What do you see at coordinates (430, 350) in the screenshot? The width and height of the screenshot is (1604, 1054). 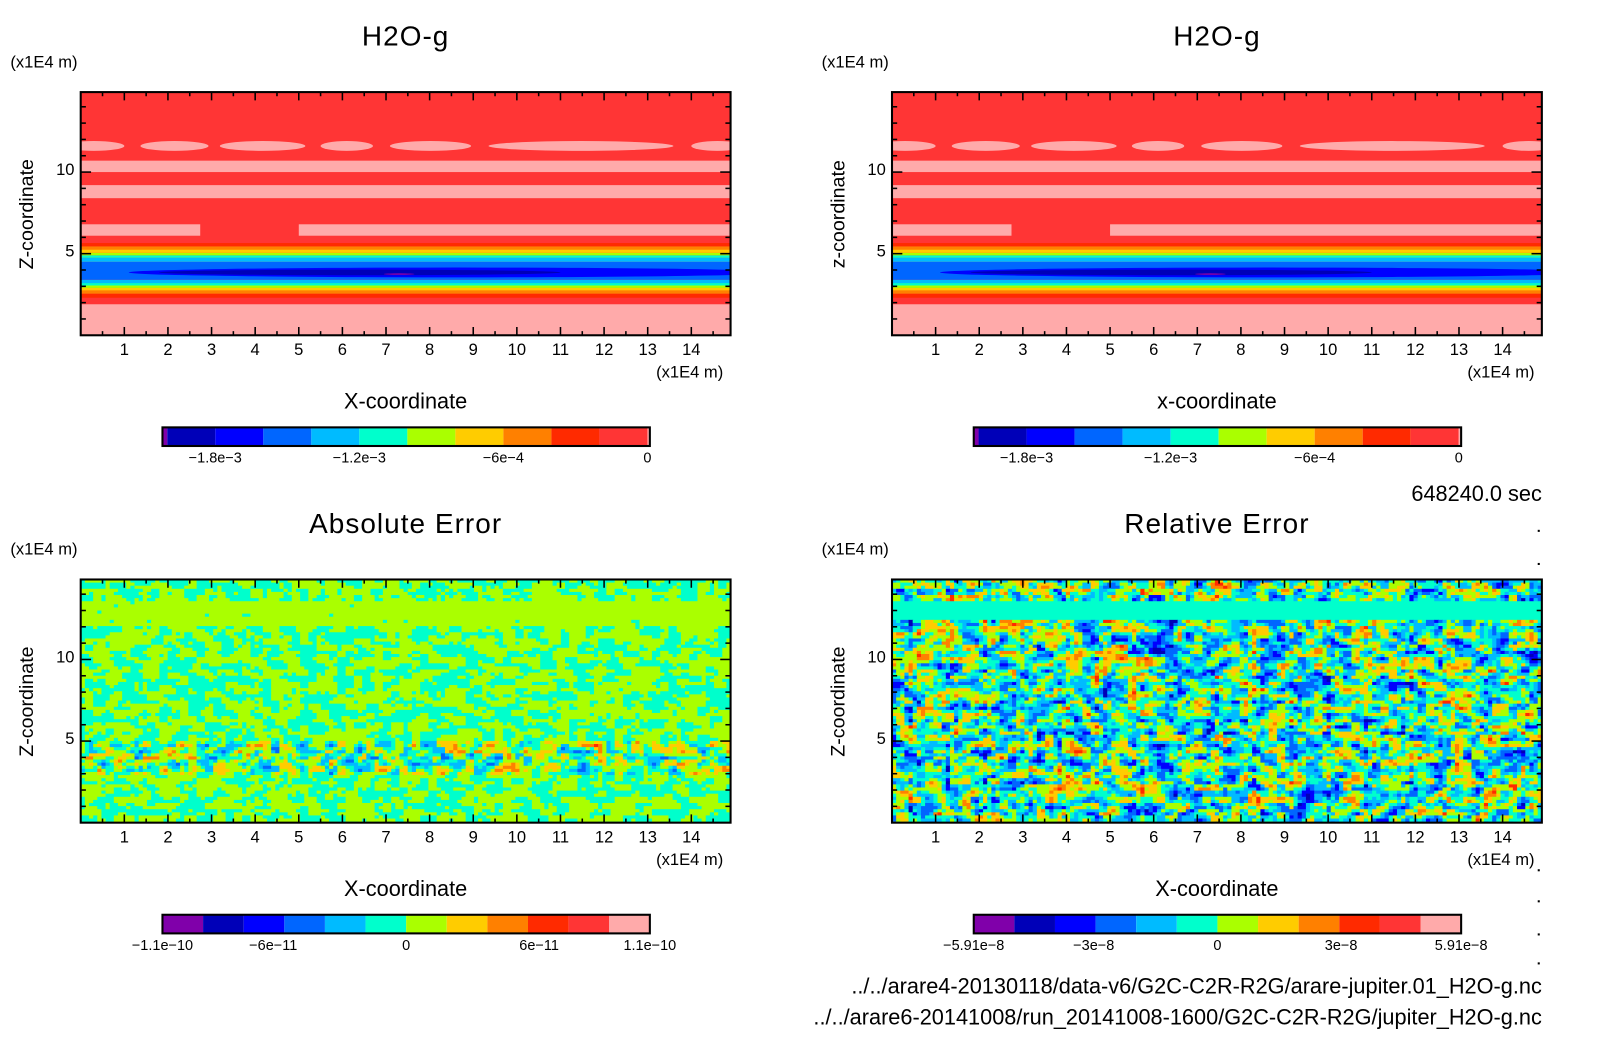 I see `x-tick-label: 8` at bounding box center [430, 350].